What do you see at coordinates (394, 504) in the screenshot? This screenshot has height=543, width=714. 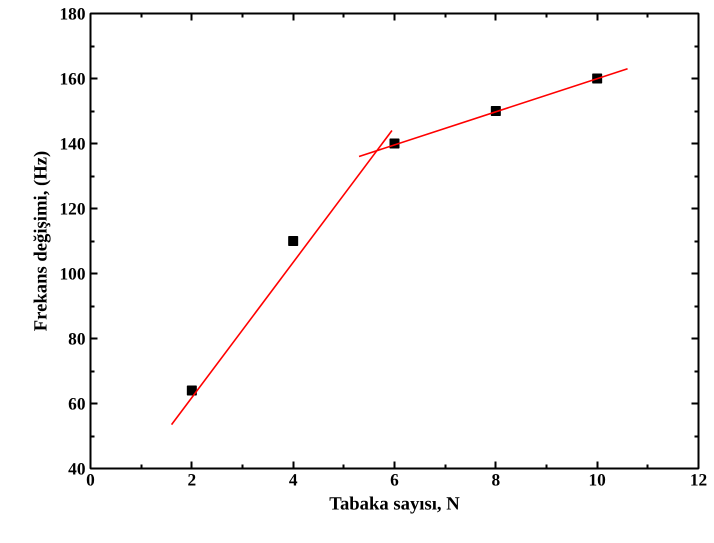 I see `x-axis-title: Tabaka sayısı, N` at bounding box center [394, 504].